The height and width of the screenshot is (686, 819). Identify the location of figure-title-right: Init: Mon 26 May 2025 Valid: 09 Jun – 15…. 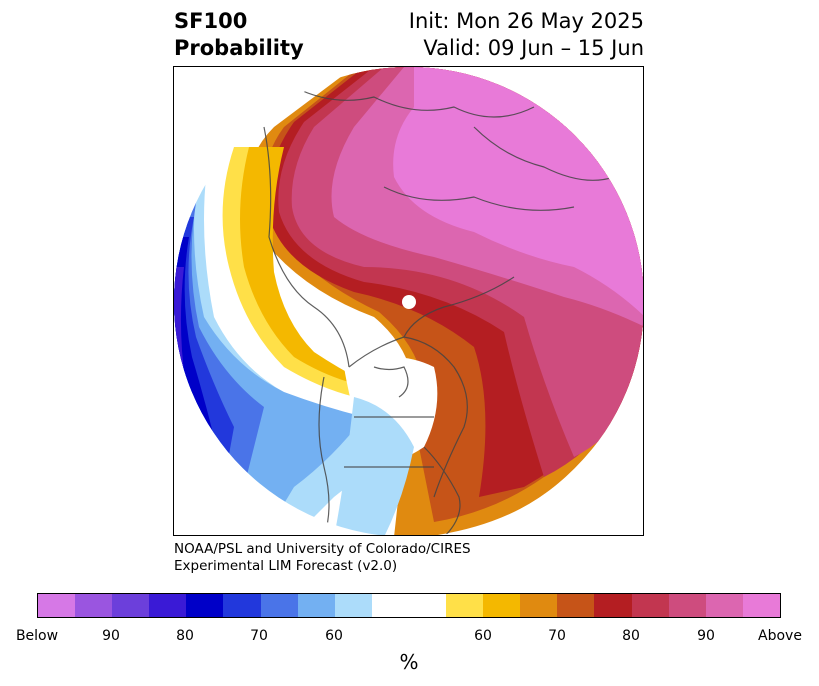
(526, 35).